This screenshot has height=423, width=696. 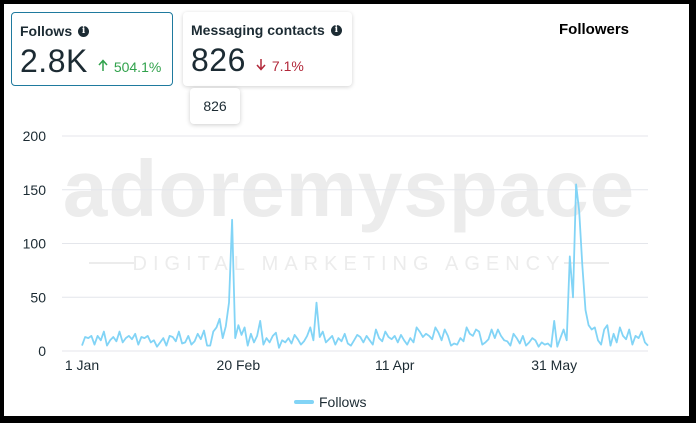 I want to click on follows-metric-card: Follows i 2.8K 504.1%, so click(x=92, y=49).